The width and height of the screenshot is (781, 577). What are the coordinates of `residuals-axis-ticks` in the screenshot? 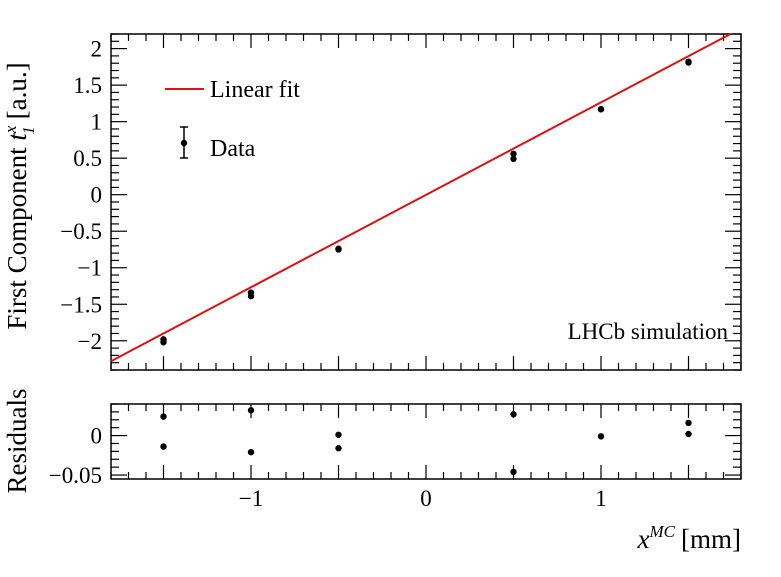 It's located at (426, 441).